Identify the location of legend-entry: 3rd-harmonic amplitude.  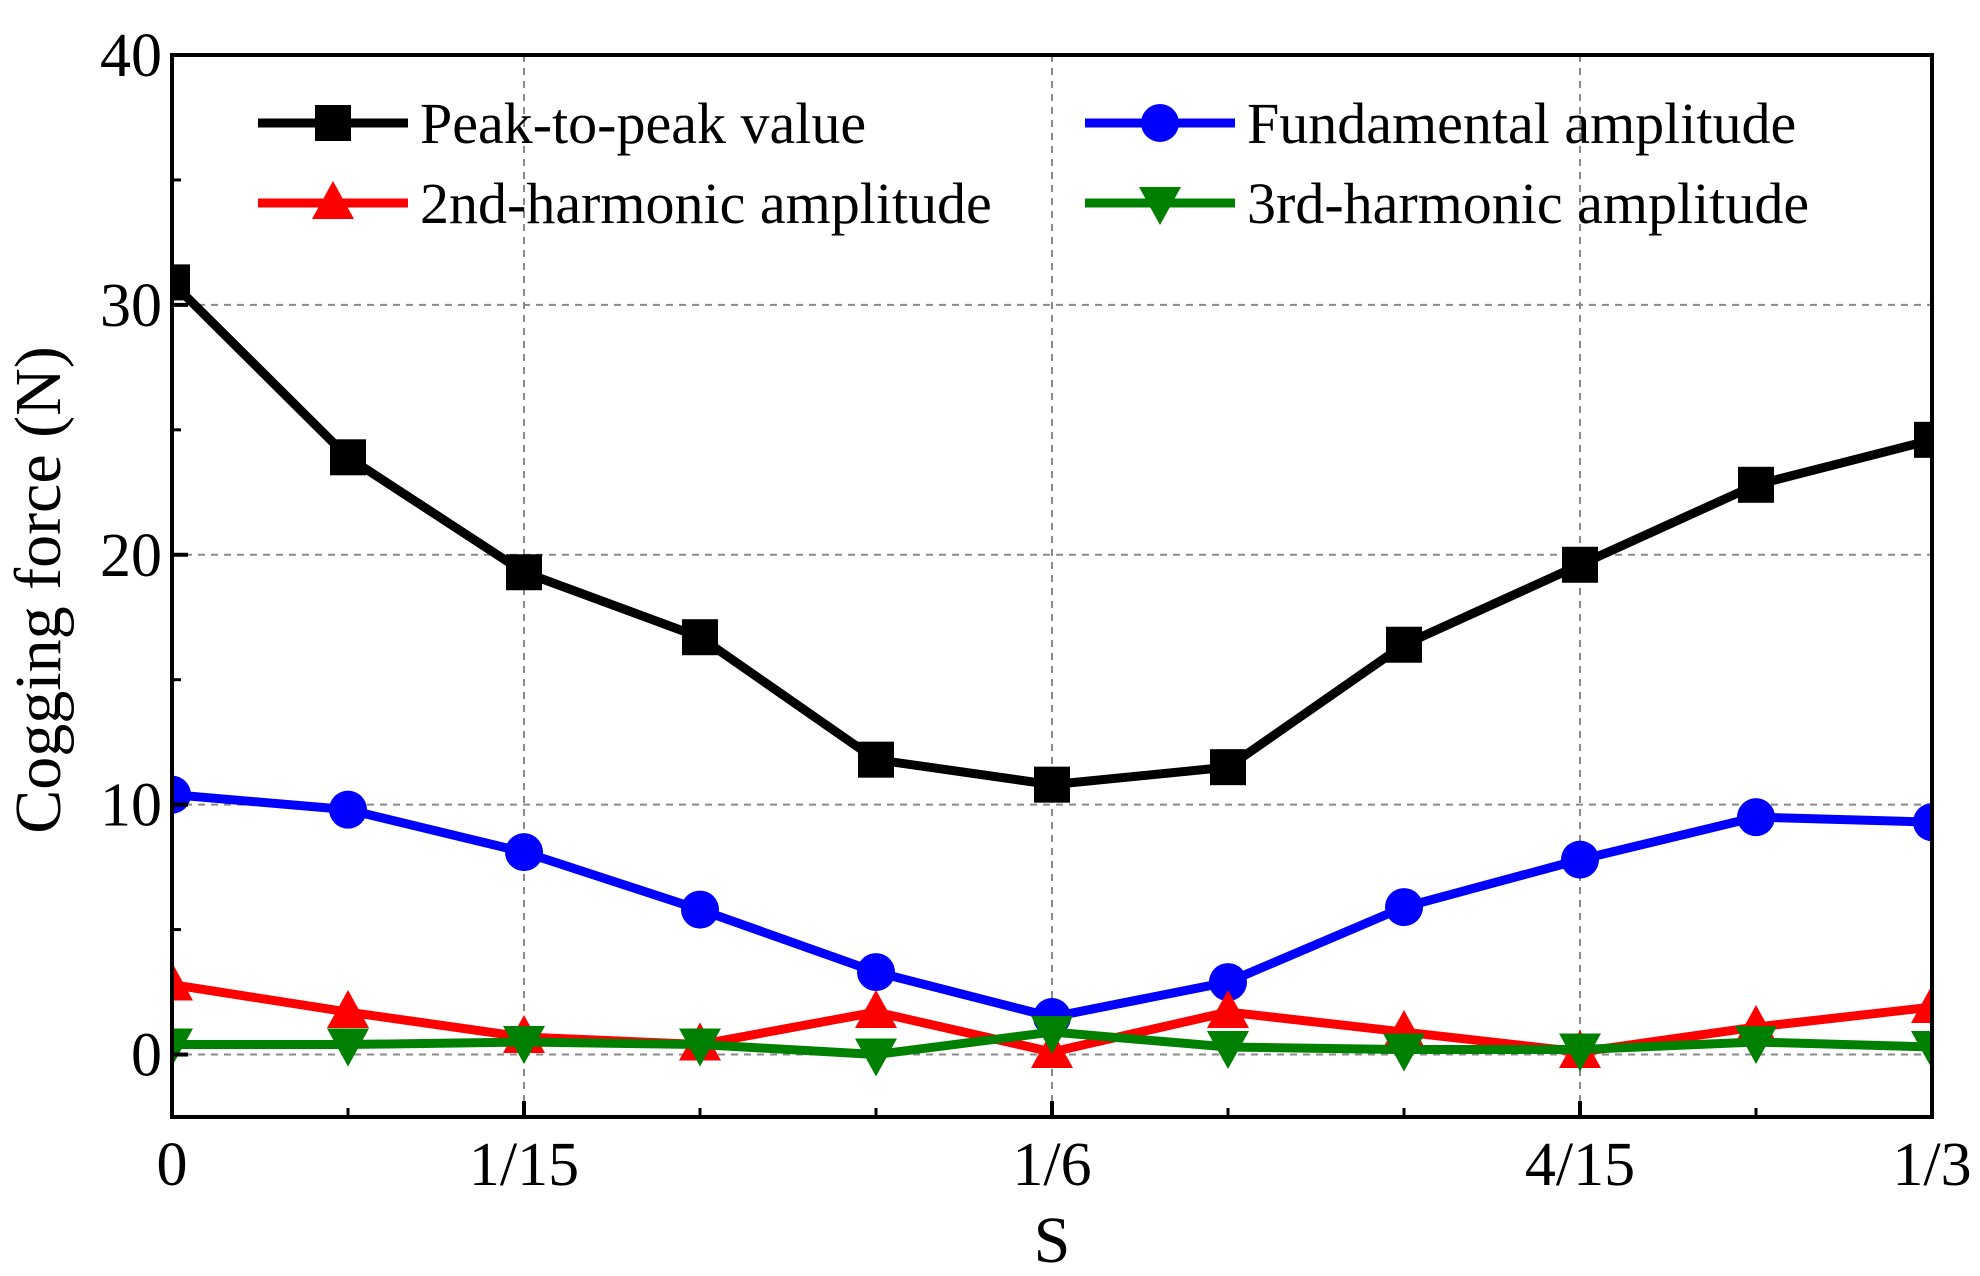
(1447, 203).